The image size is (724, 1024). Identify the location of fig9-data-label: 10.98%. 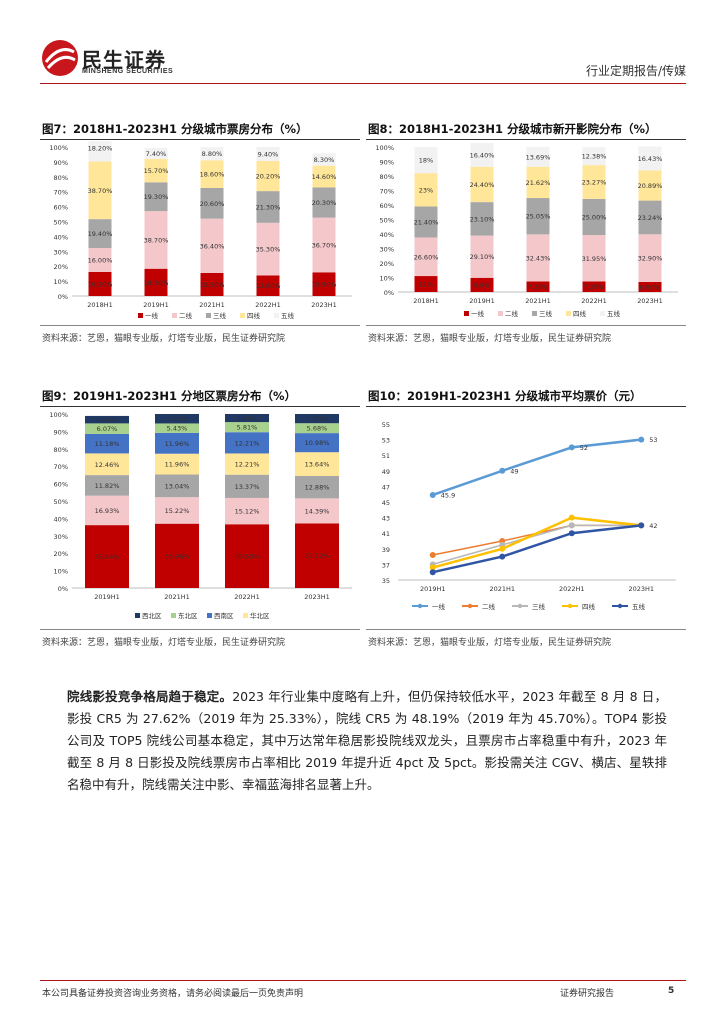
(317, 443).